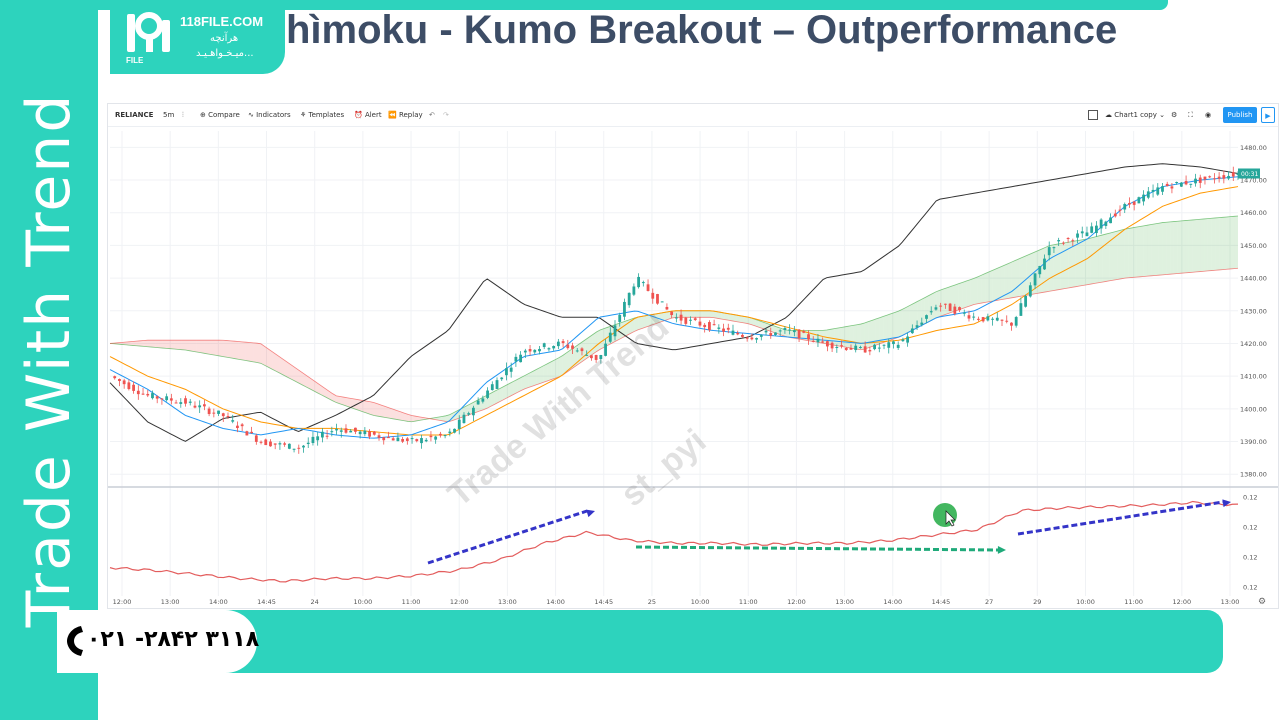  Describe the element at coordinates (220, 115) in the screenshot. I see `compare-button: ⊕ Compare` at that location.